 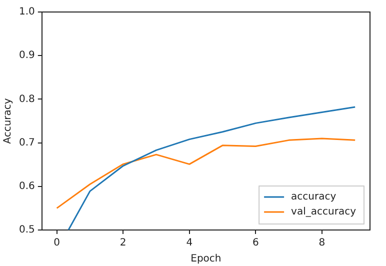 What do you see at coordinates (26, 142) in the screenshot?
I see `y-tick-label: 0.7` at bounding box center [26, 142].